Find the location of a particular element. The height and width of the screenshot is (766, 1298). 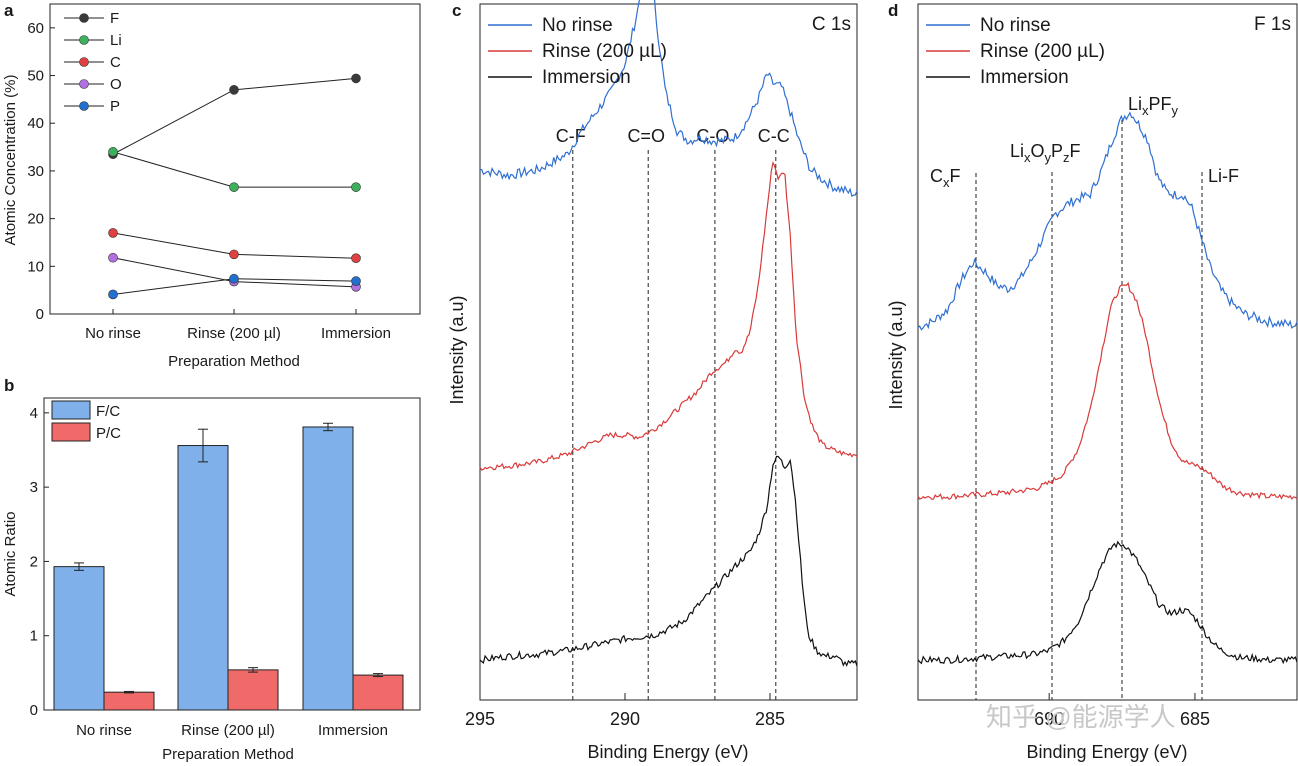

panel-a-legend: F Li COP is located at coordinates (93, 62).